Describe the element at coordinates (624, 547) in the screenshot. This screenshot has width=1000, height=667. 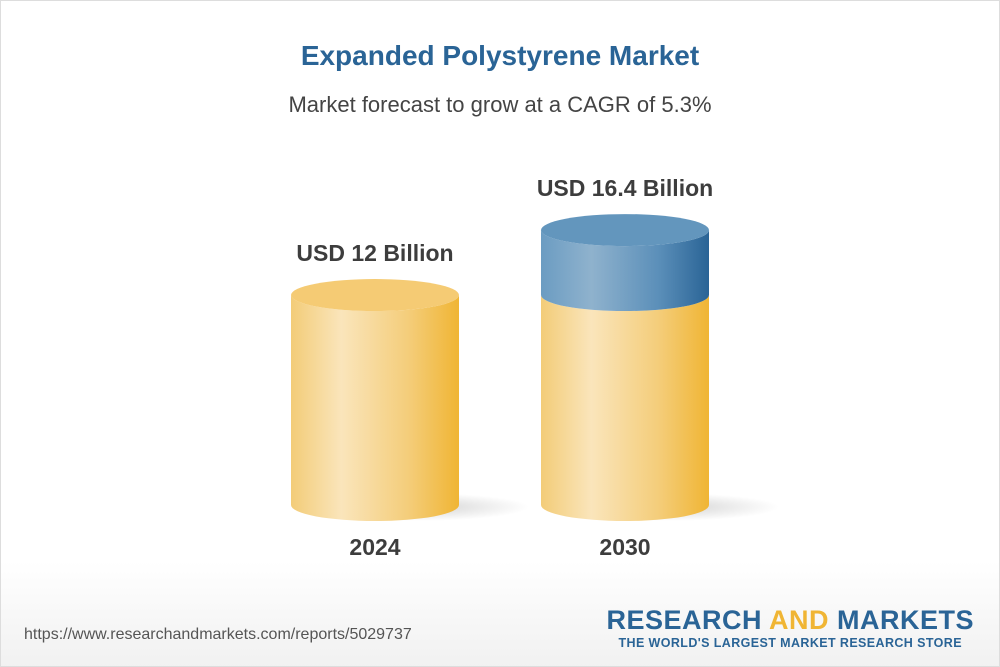
I see `category-label: 2030` at that location.